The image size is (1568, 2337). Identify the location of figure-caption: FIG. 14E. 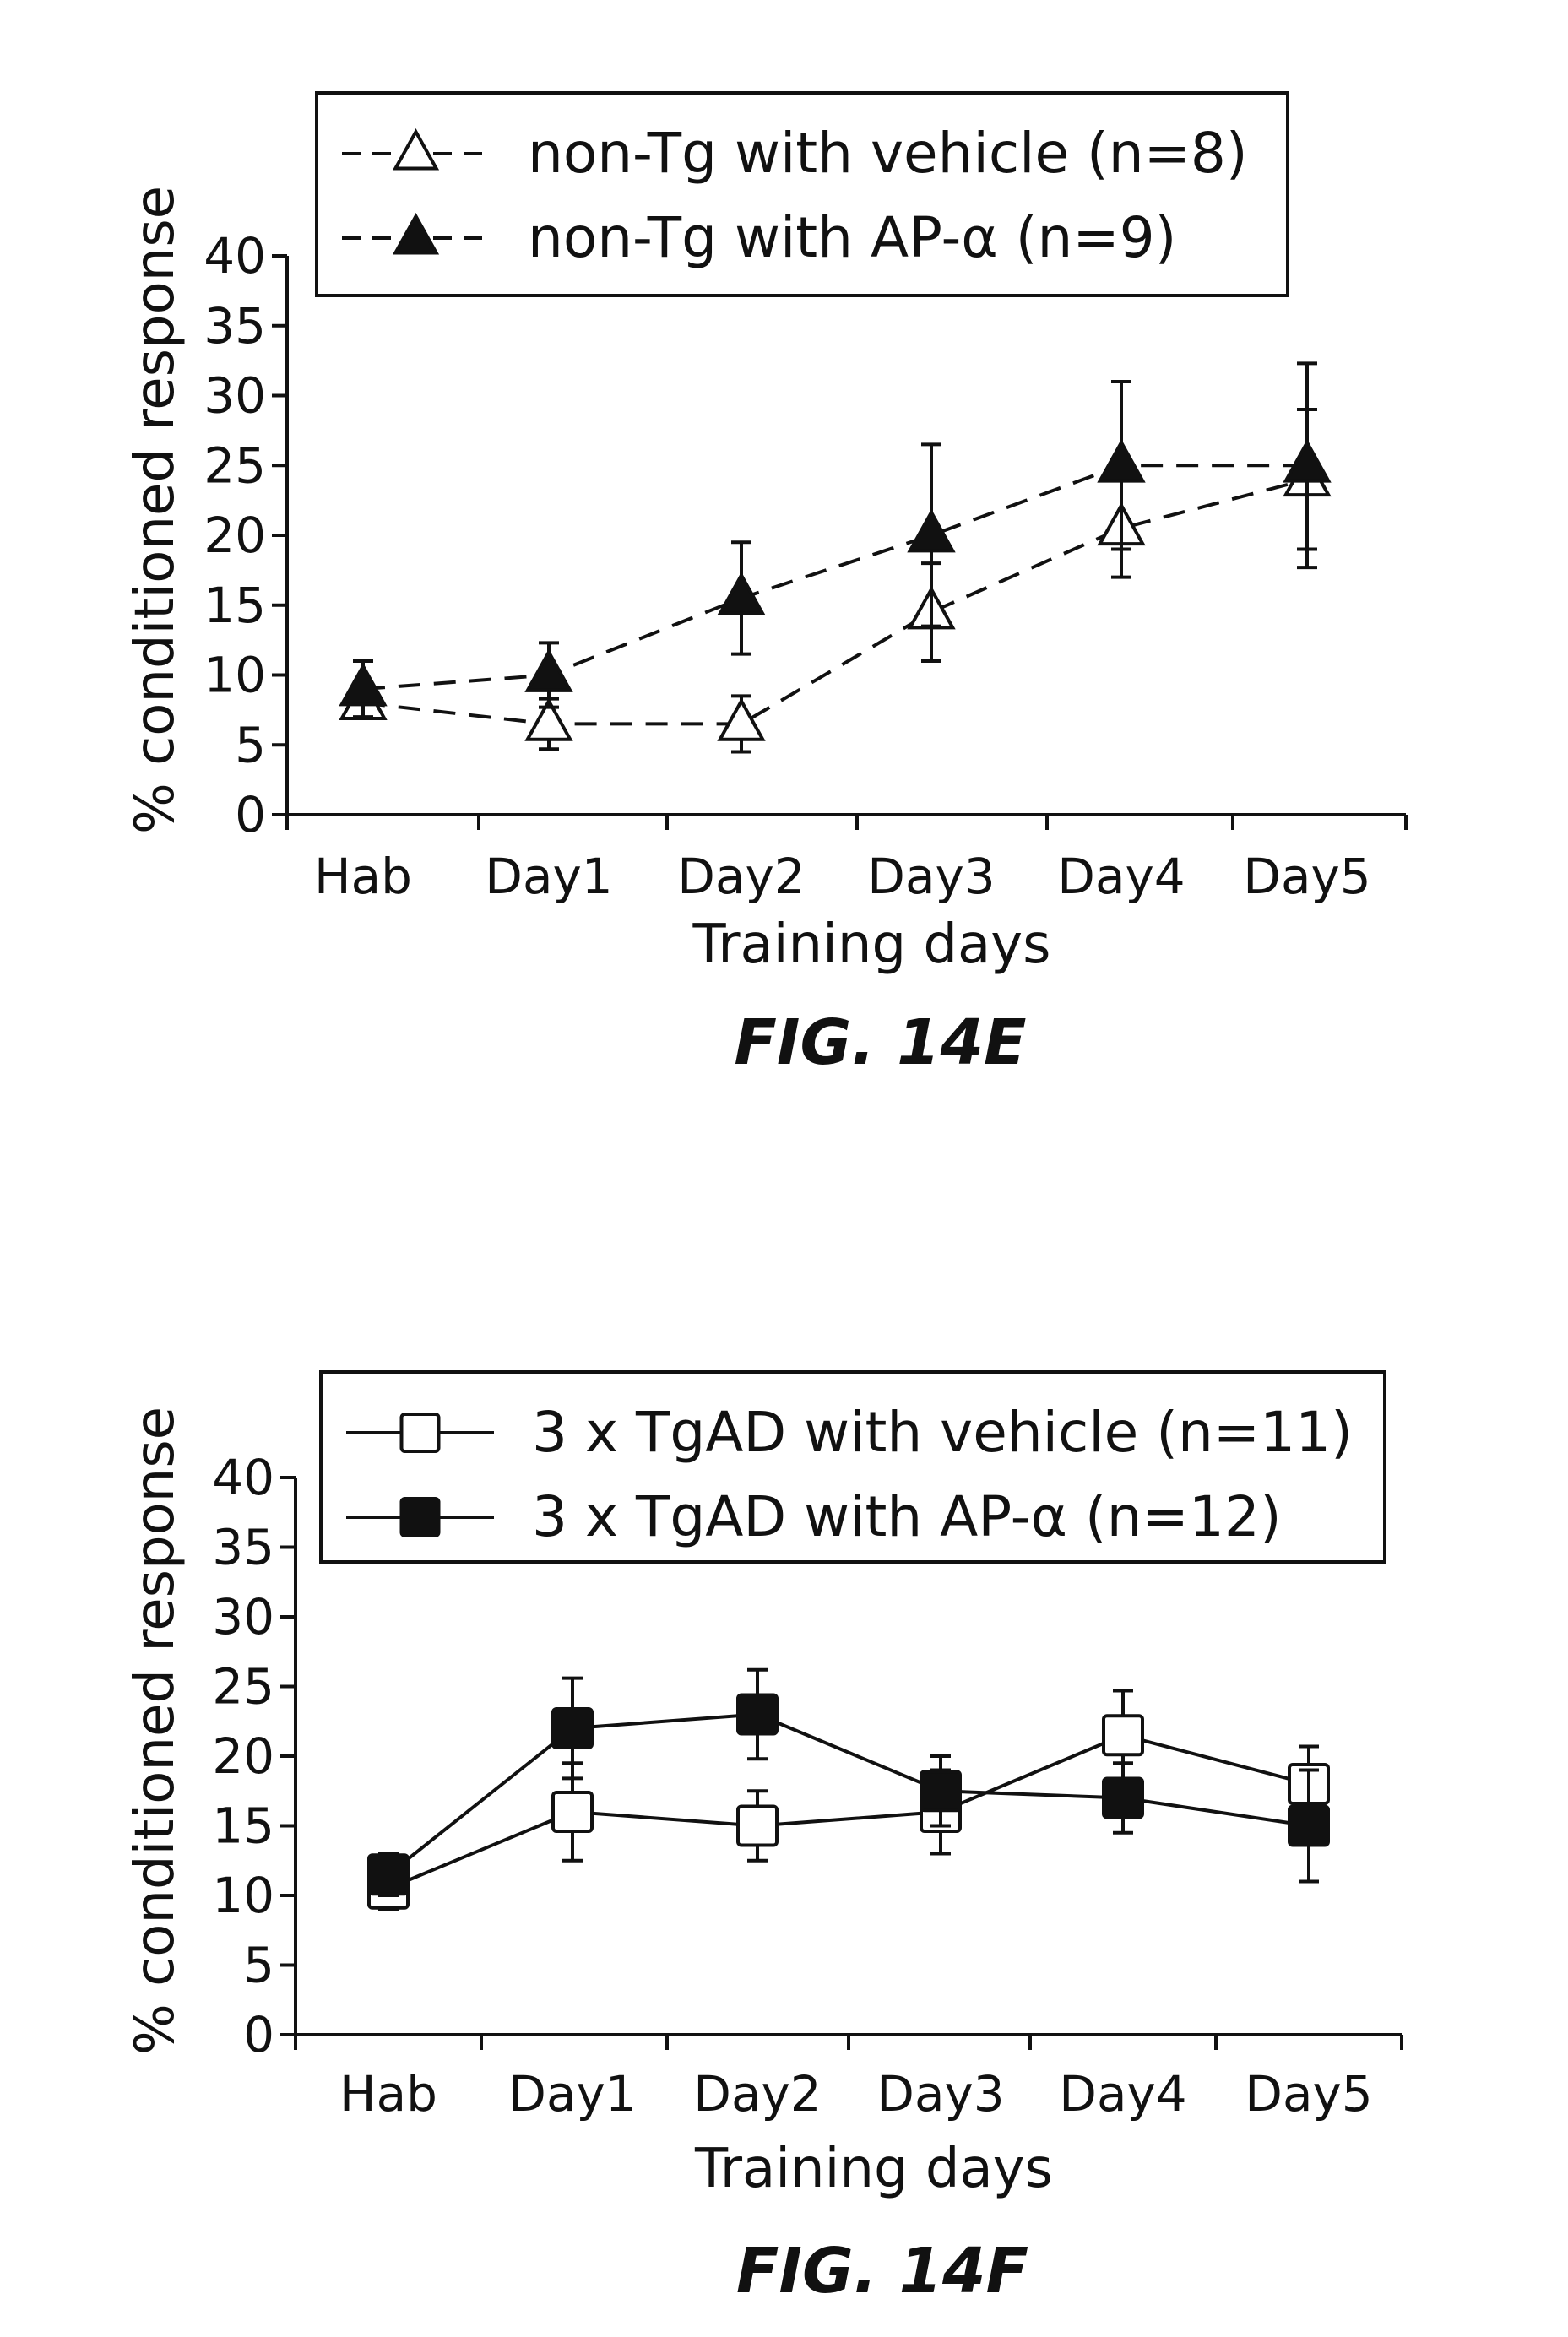
(880, 1042).